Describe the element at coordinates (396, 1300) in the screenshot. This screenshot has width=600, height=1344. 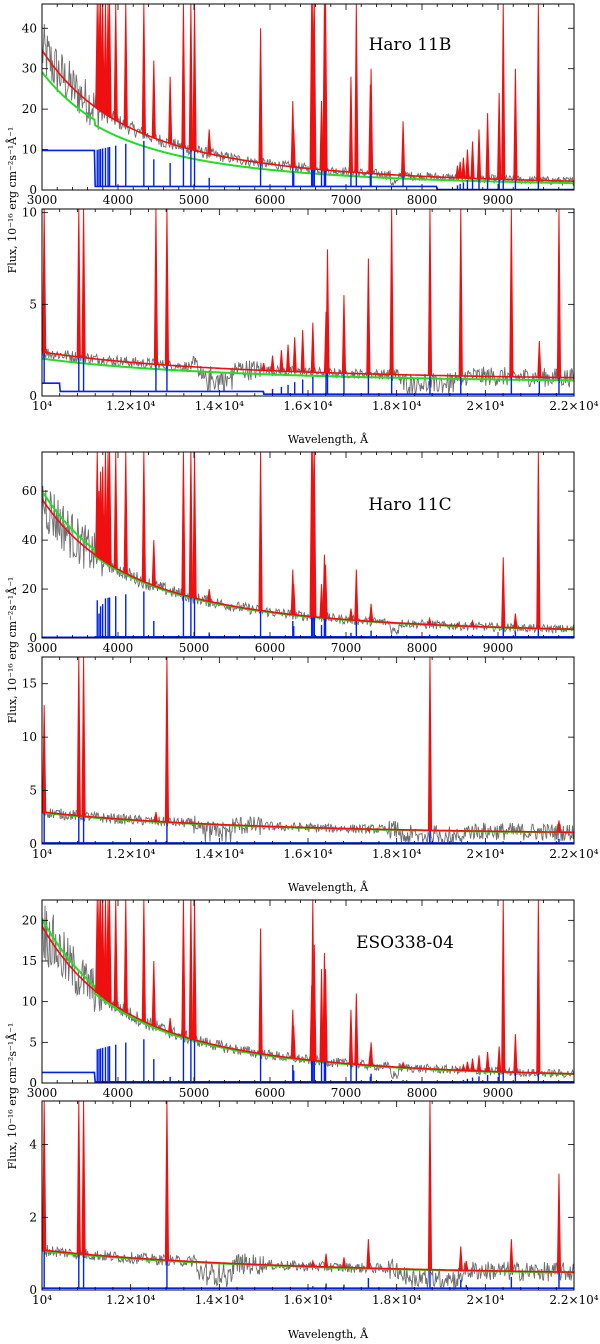
I see `x-tick-label: 1.8×10⁴` at that location.